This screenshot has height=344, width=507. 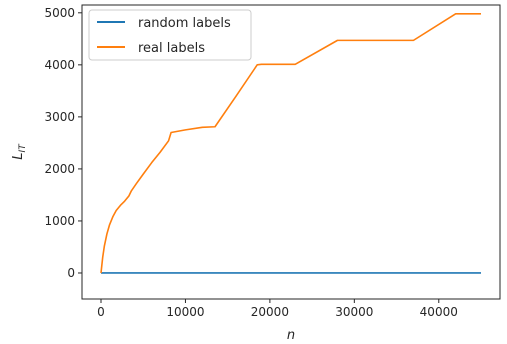 What do you see at coordinates (354, 312) in the screenshot?
I see `x-tick-label: 30000` at bounding box center [354, 312].